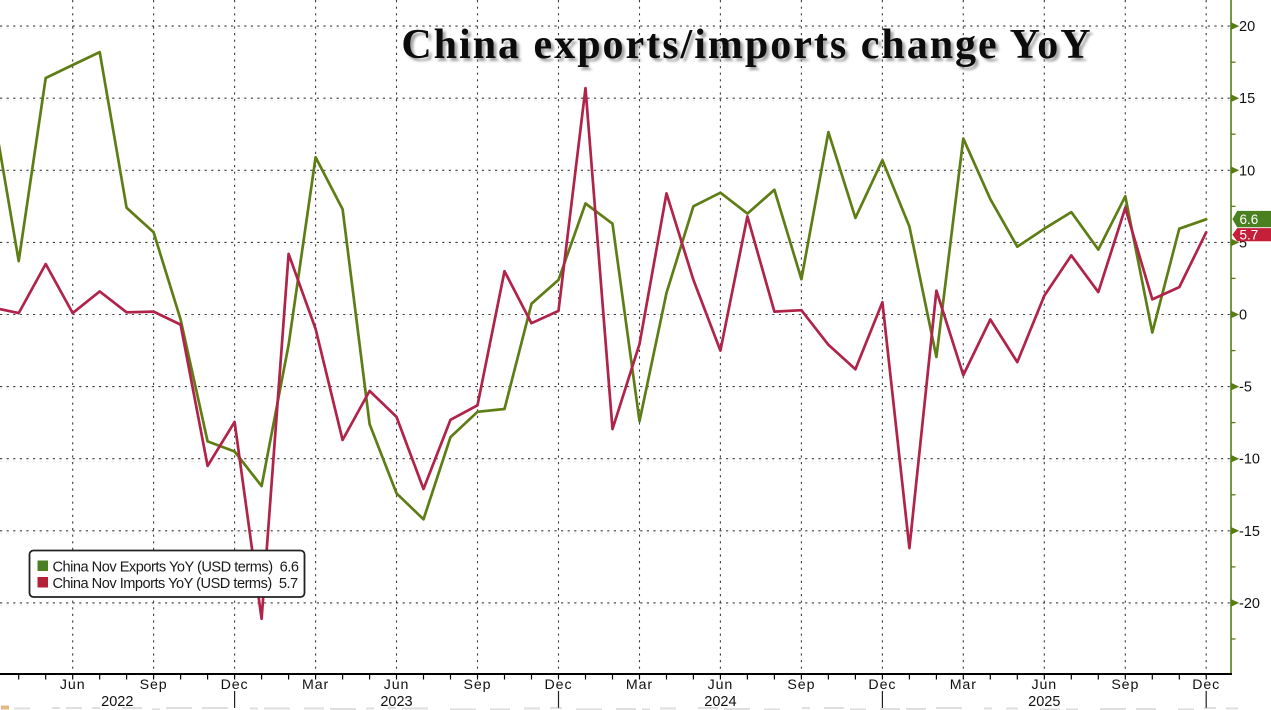 This screenshot has height=710, width=1271. What do you see at coordinates (1247, 171) in the screenshot?
I see `svg-text: 10` at bounding box center [1247, 171].